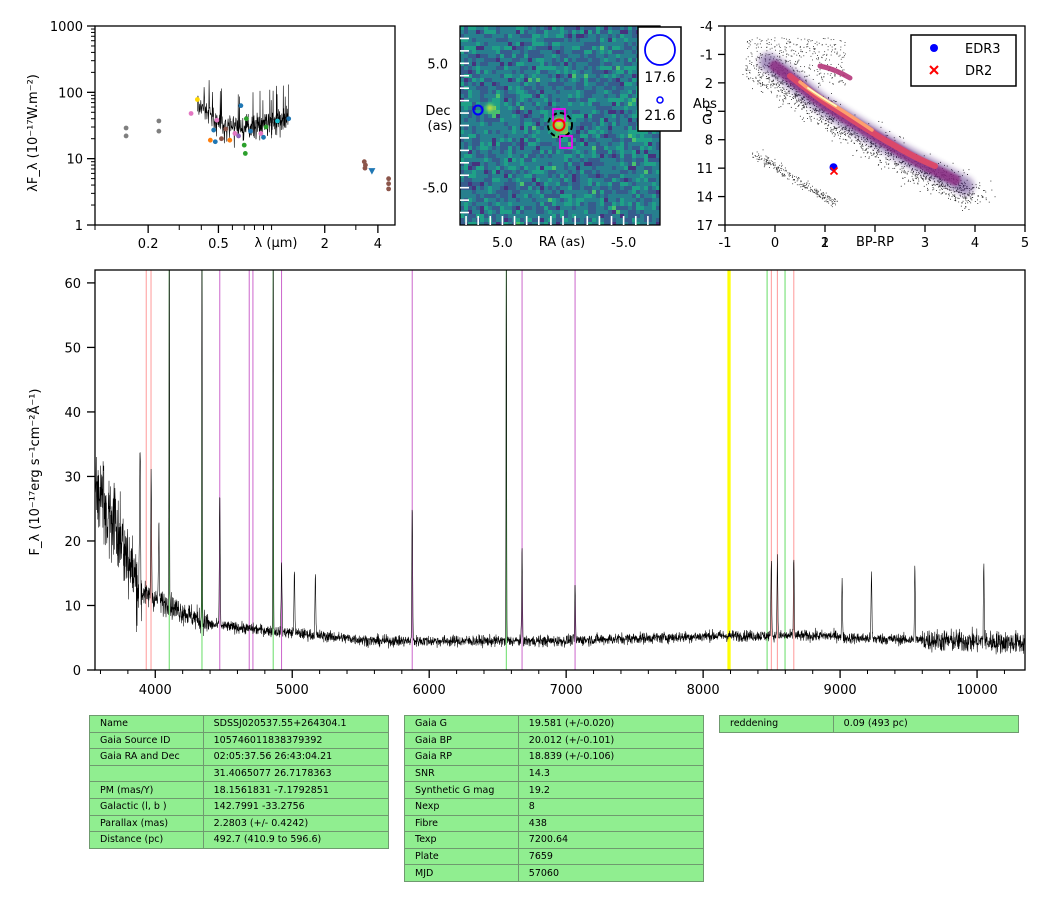  Describe the element at coordinates (709, 112) in the screenshot. I see `hr-ytick-label: 5` at that location.